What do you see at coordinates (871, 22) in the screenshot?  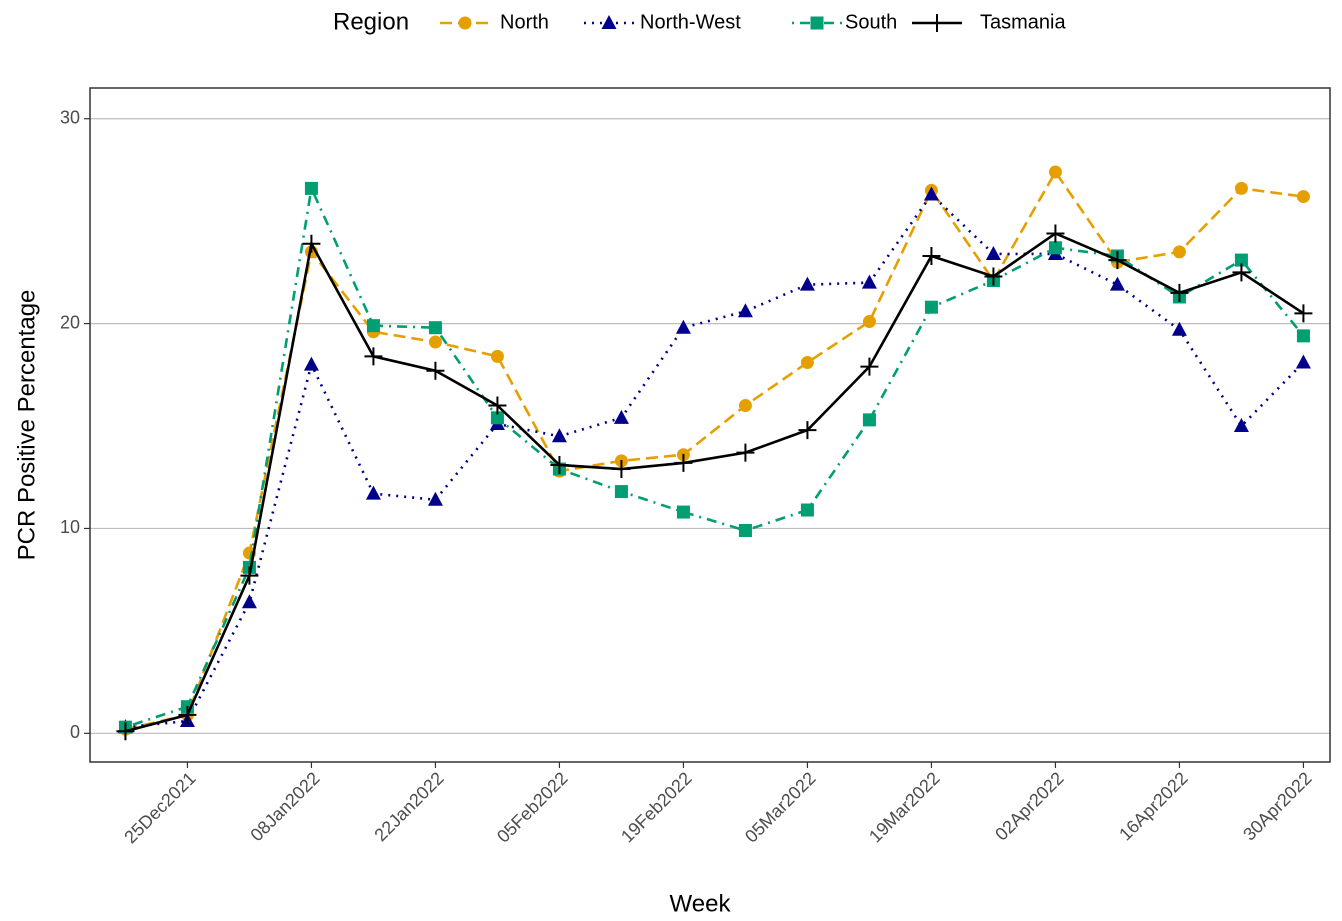 I see `legend-label: South` at bounding box center [871, 22].